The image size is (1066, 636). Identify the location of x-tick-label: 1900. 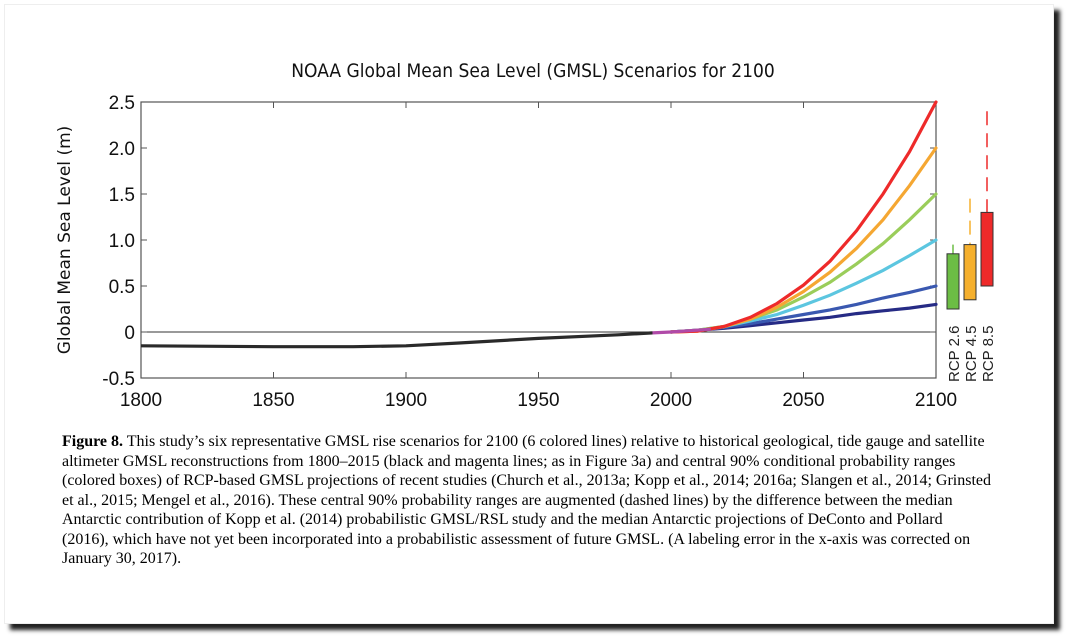
(406, 400).